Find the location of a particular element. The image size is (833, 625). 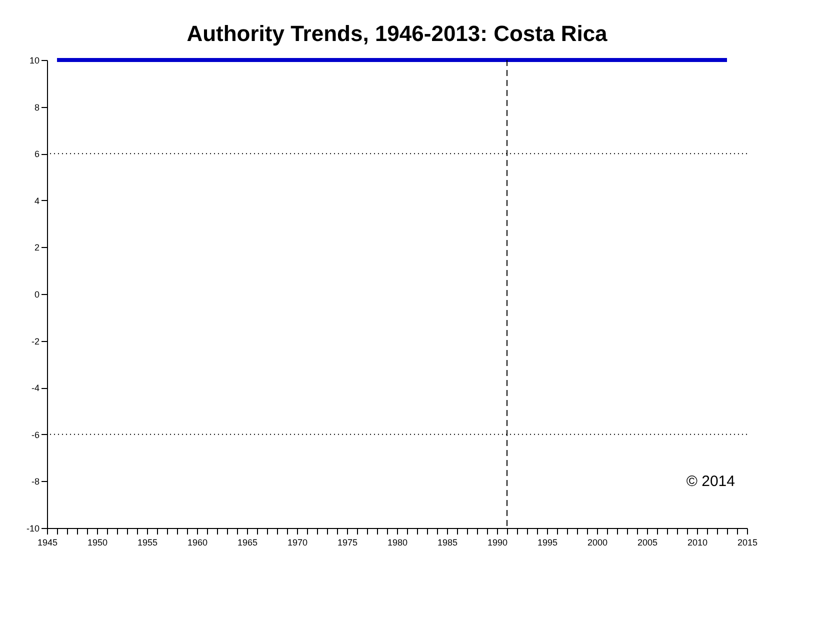

y-tick-label: 2 is located at coordinates (37, 247).